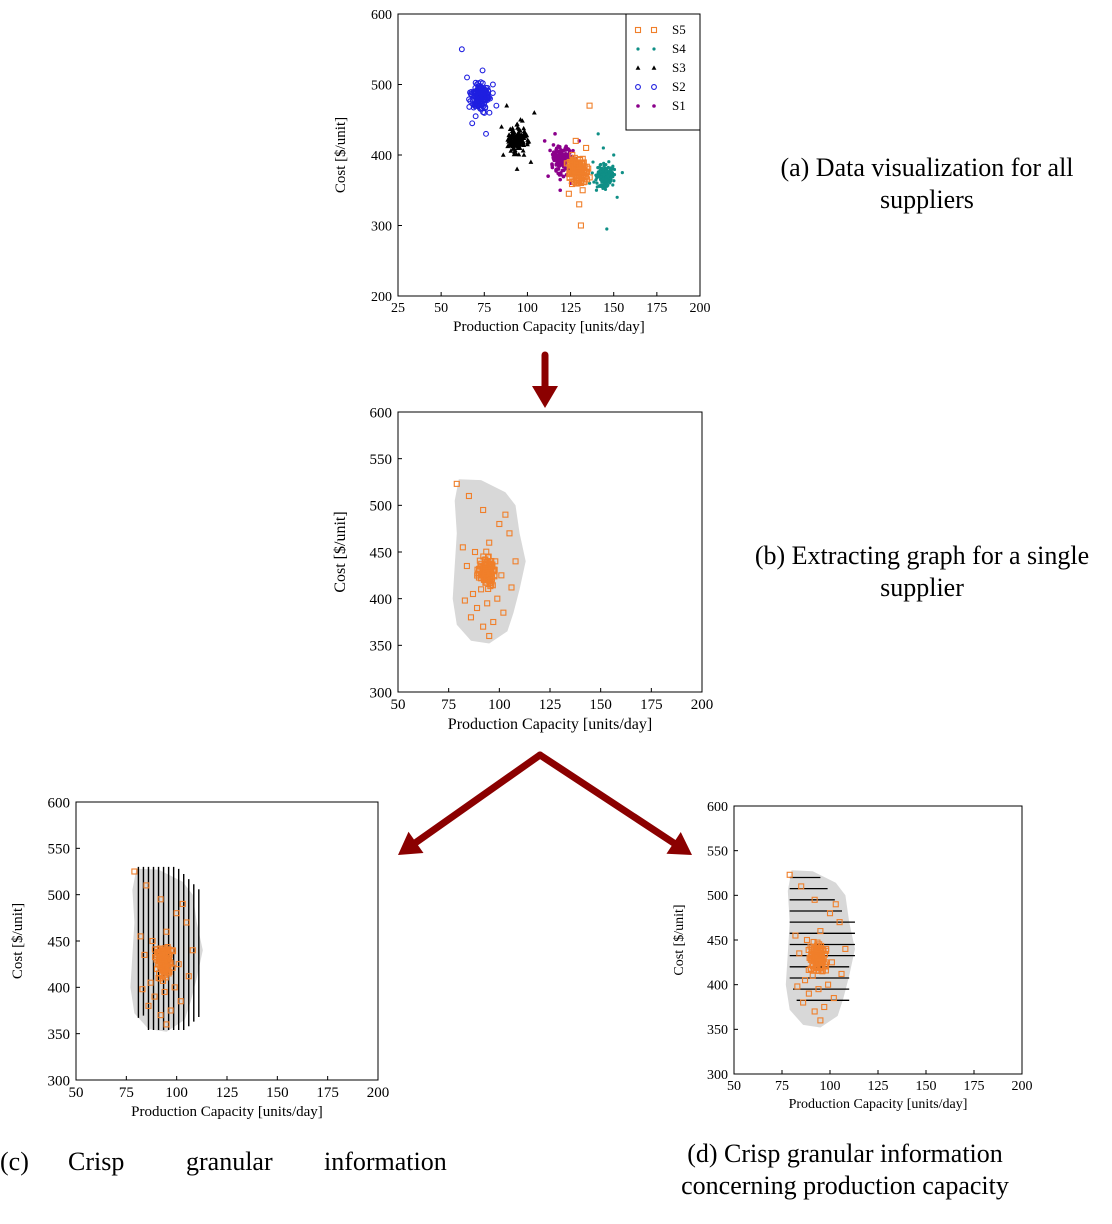 This screenshot has height=1224, width=1112. I want to click on legend-label-S3: S3, so click(679, 67).